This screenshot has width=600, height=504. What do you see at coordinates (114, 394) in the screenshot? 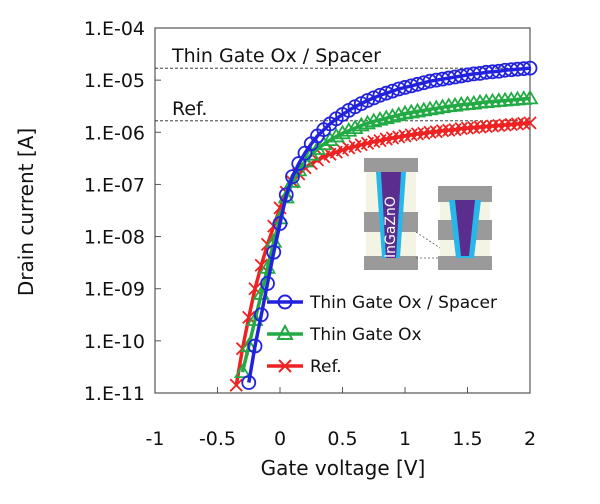
I see `y-tick-label: 1.E-11` at bounding box center [114, 394].